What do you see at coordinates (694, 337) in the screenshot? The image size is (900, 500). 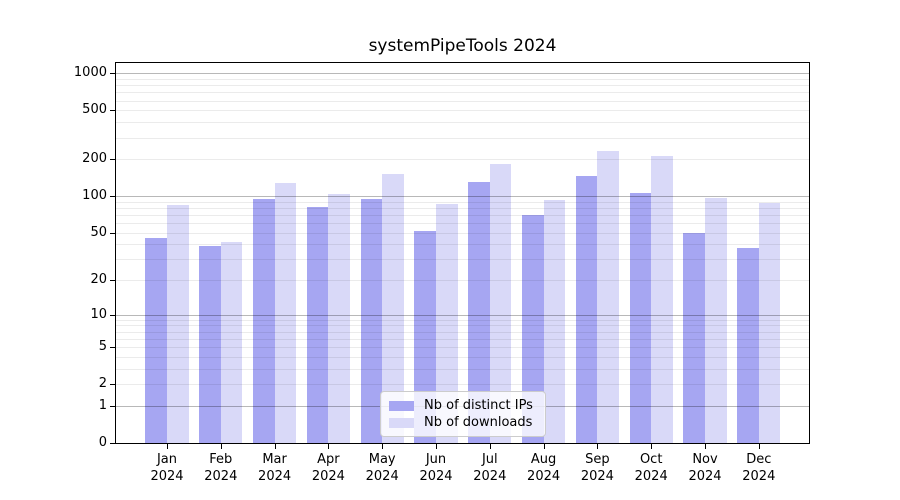 I see `bar-nov-distinct-ips` at bounding box center [694, 337].